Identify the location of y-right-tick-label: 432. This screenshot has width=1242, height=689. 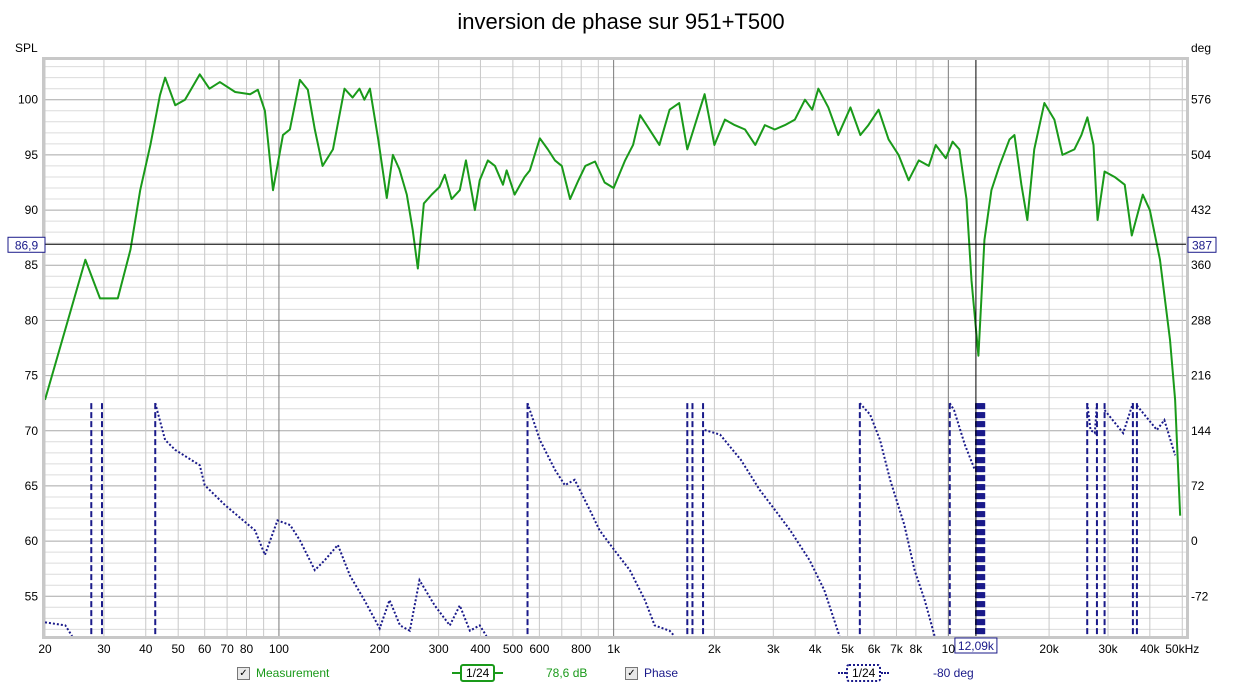
(1201, 210).